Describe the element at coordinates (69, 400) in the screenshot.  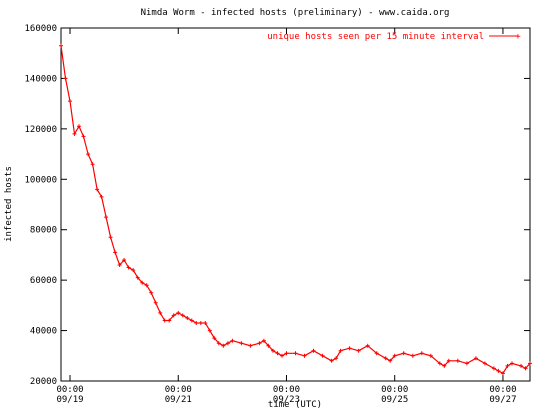
I see `x-tick-date: 09/19` at that location.